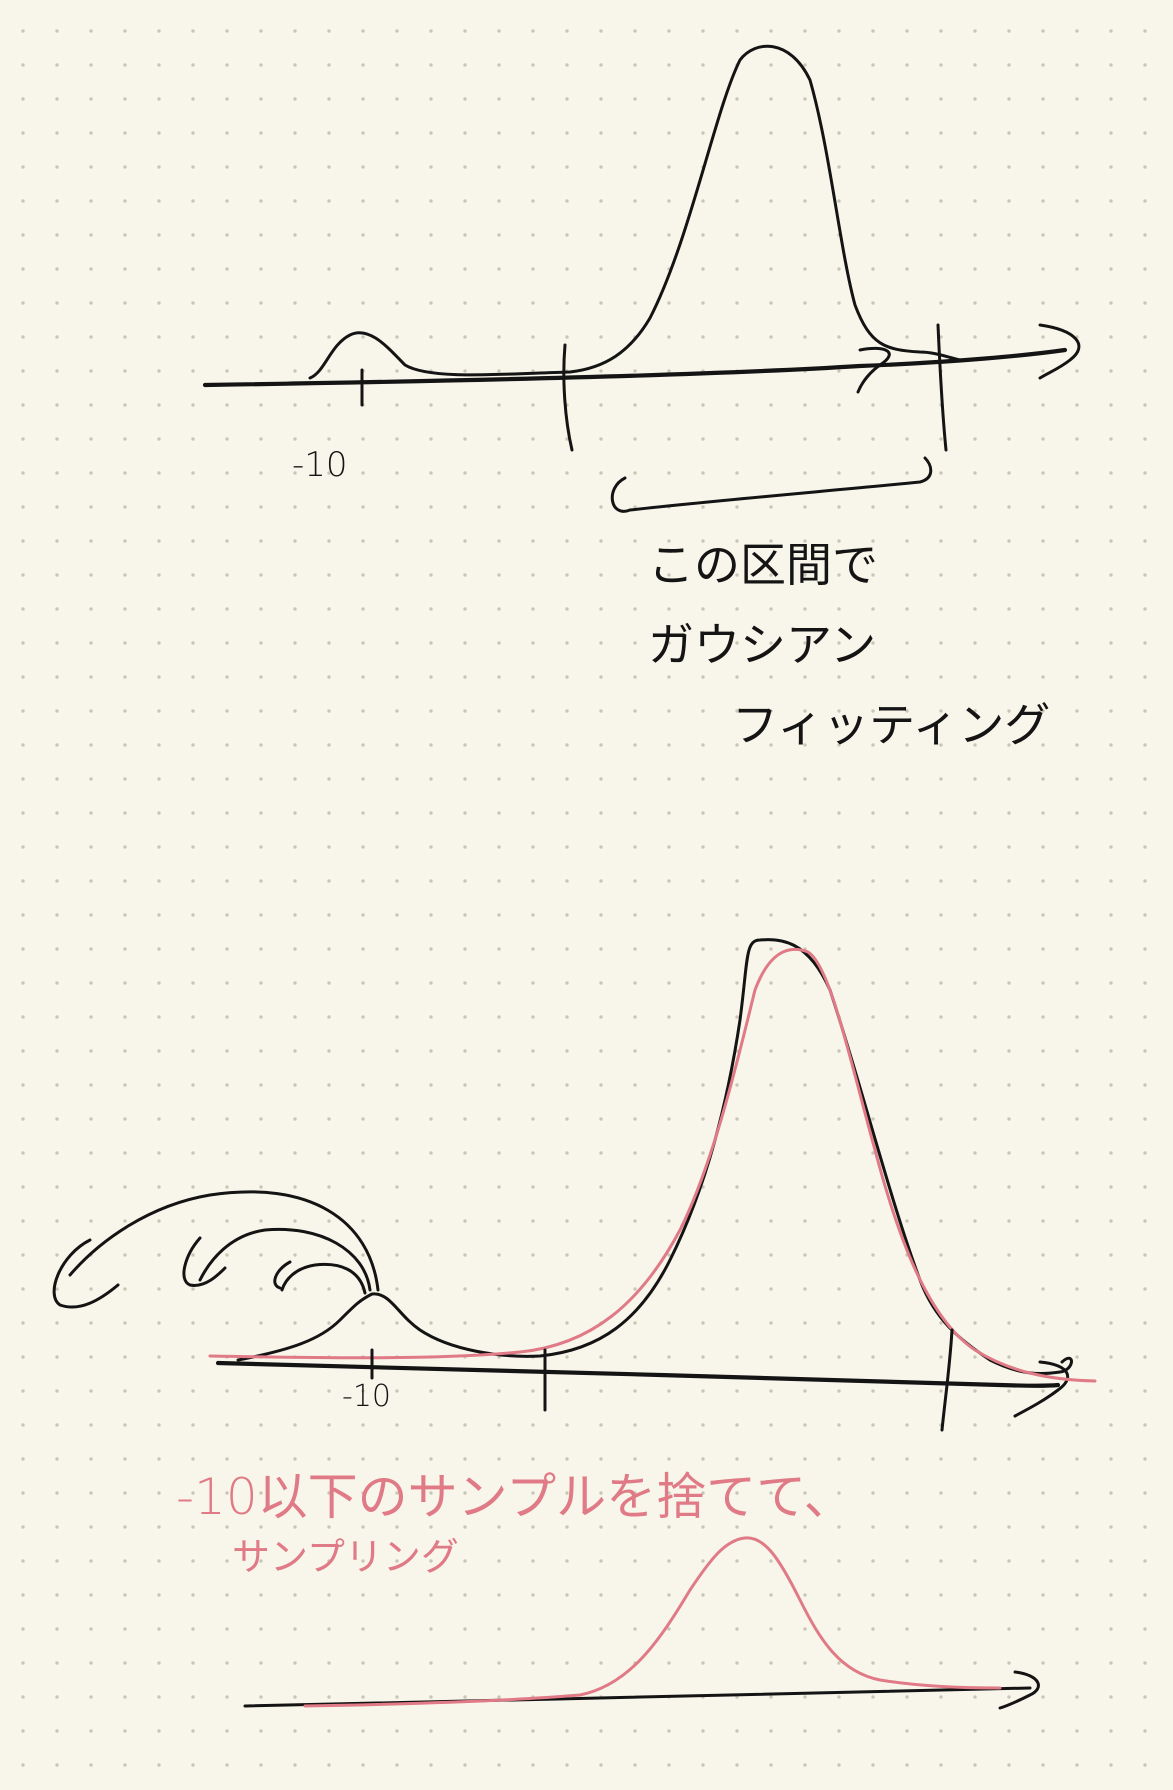  Describe the element at coordinates (515, 1497) in the screenshot. I see `middle-caption-line-1: -10以下のサンプルを捨てて、` at that location.